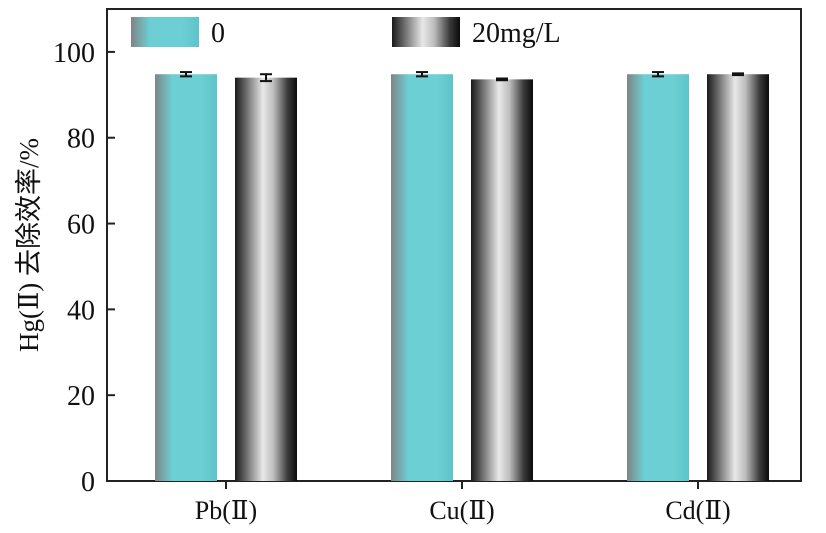 Image resolution: width=826 pixels, height=533 pixels. I want to click on y-axis-title: Hg(Ⅱ) 去除效率/%, so click(29, 245).